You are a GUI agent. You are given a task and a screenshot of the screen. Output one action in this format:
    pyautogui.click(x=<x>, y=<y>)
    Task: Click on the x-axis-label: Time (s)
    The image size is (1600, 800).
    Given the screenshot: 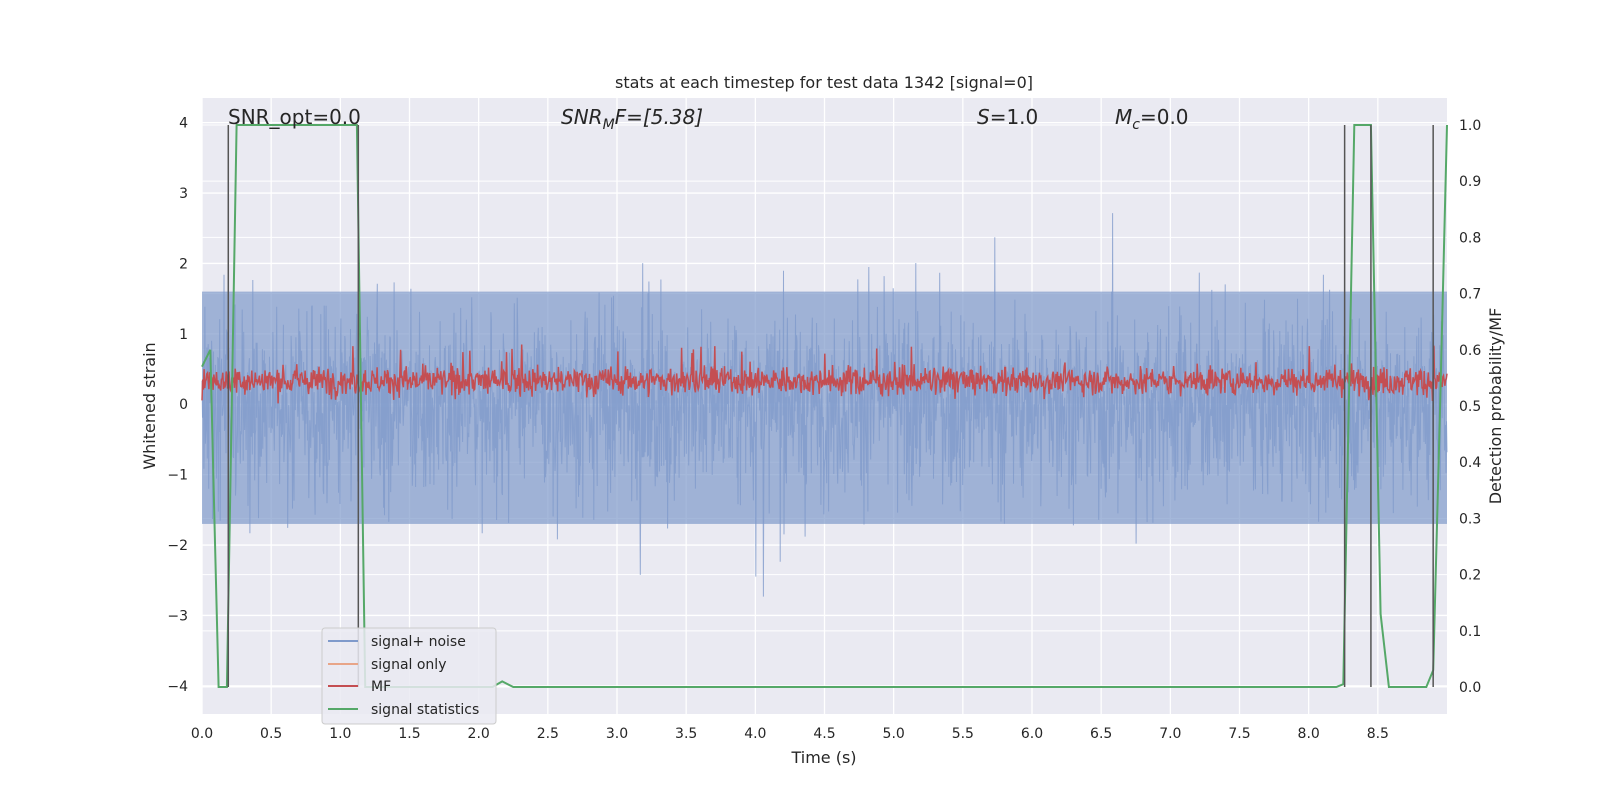 What is the action you would take?
    pyautogui.click(x=823, y=757)
    